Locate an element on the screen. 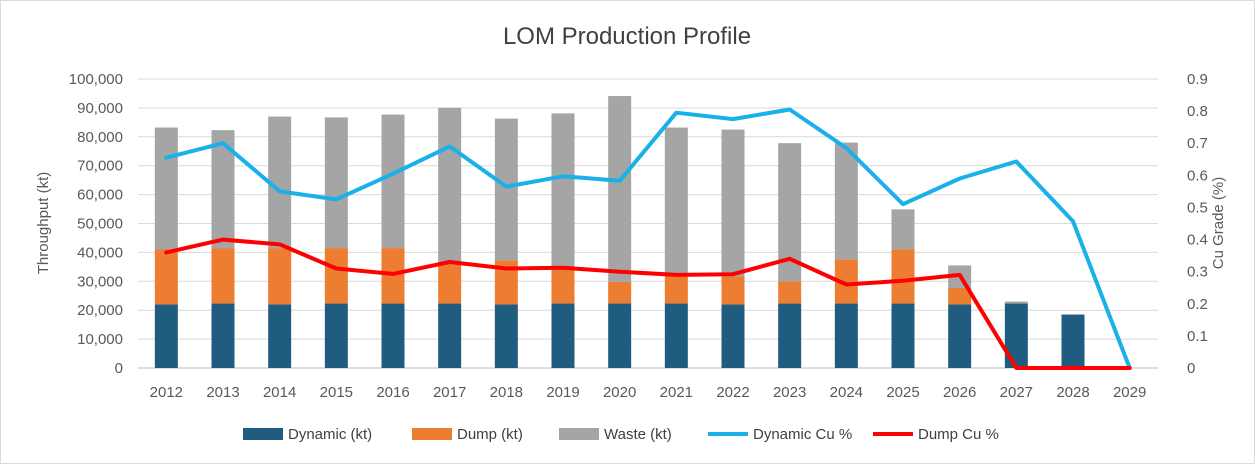 Image resolution: width=1255 pixels, height=464 pixels. x-tick-label: 2016 is located at coordinates (392, 392).